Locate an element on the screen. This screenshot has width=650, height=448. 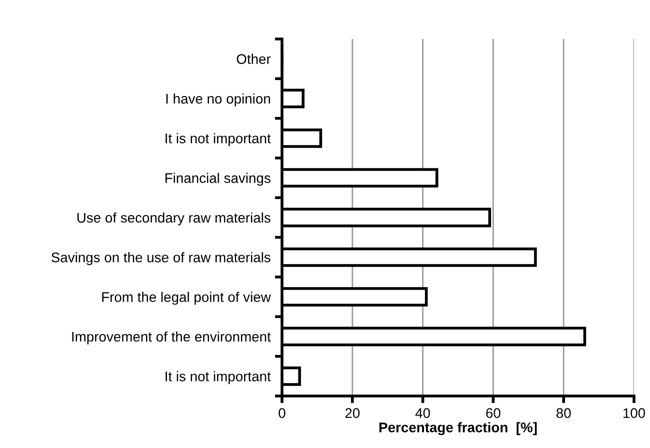
y-tick-label: I have no opinion is located at coordinates (218, 99).